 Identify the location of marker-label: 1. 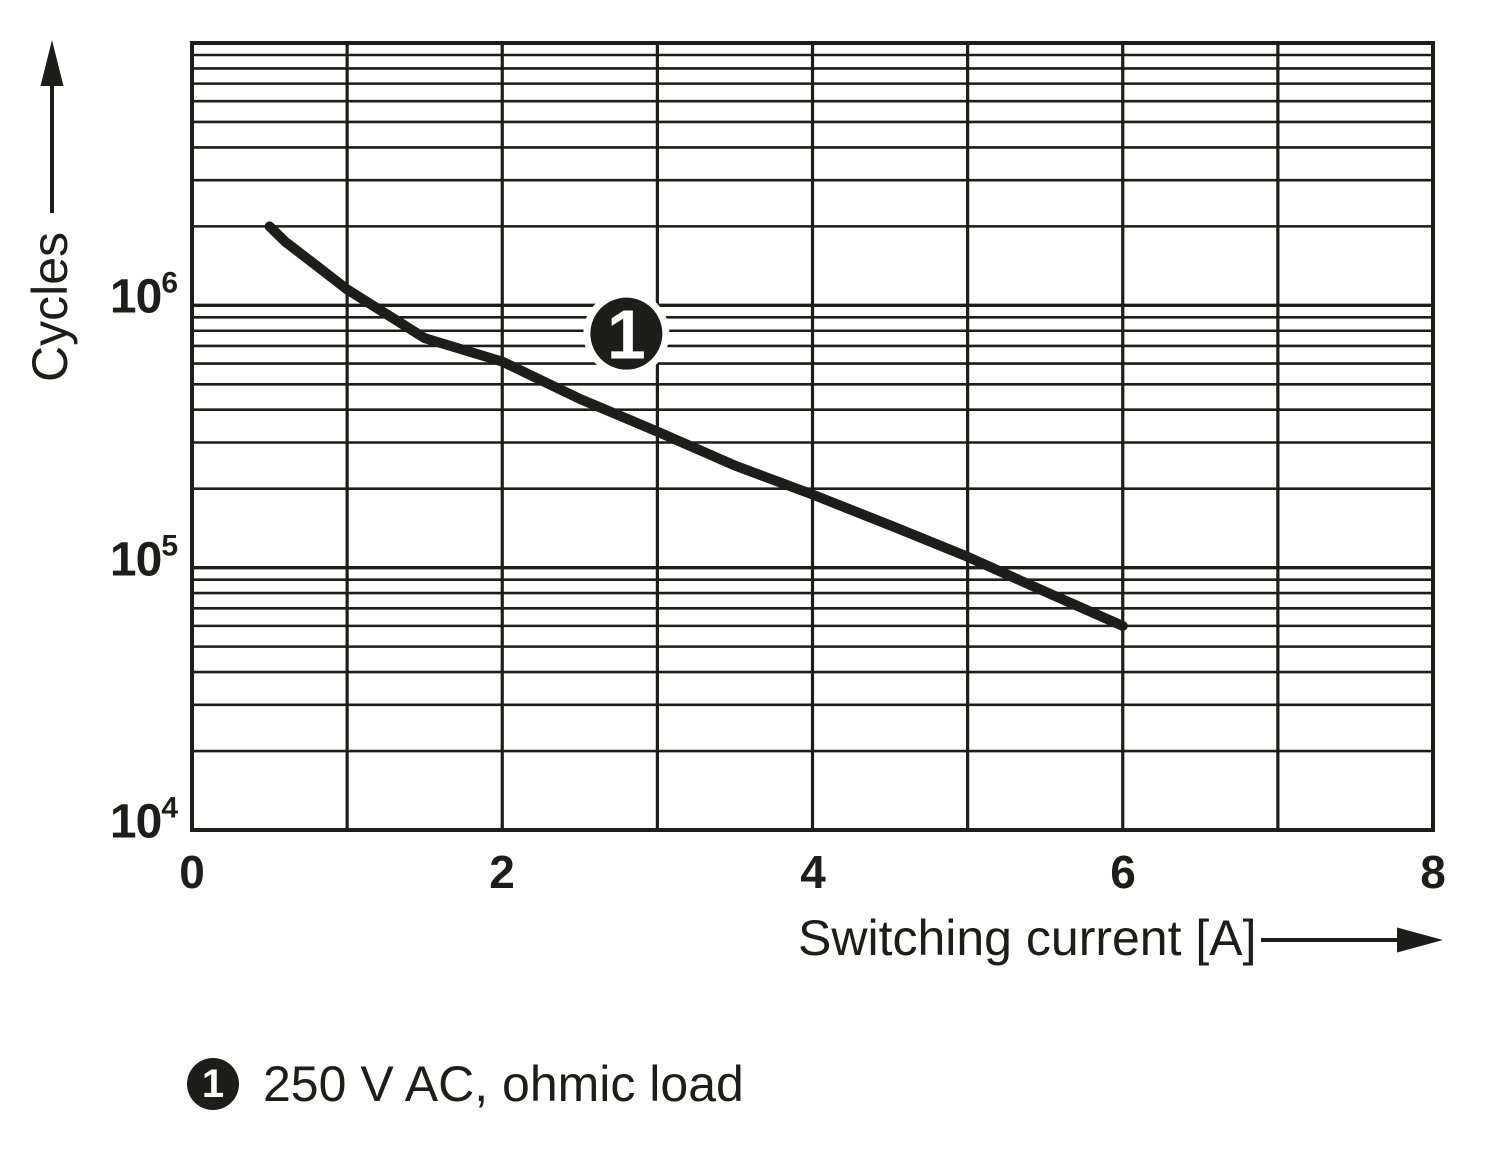
(626, 335).